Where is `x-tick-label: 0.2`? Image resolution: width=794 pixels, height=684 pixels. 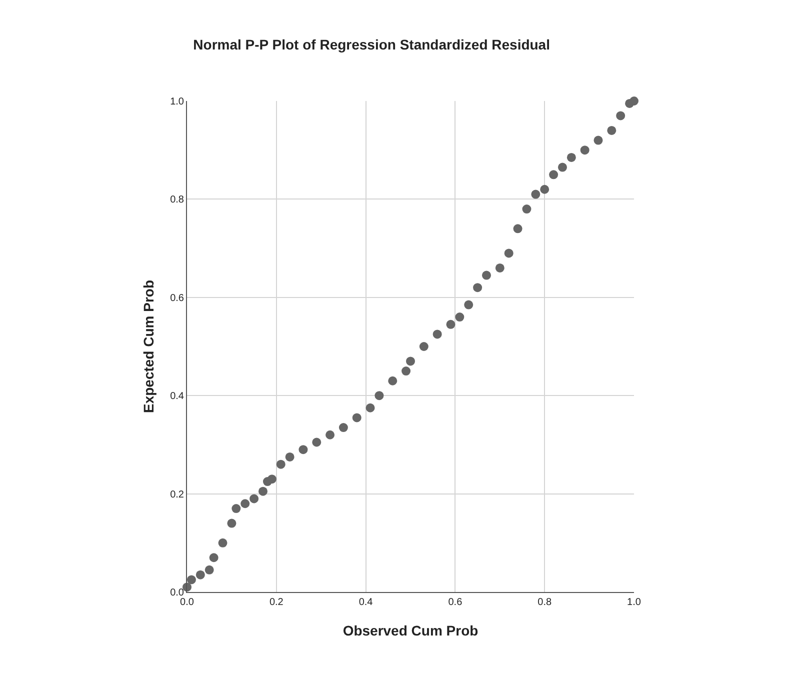
x-tick-label: 0.2 is located at coordinates (276, 602).